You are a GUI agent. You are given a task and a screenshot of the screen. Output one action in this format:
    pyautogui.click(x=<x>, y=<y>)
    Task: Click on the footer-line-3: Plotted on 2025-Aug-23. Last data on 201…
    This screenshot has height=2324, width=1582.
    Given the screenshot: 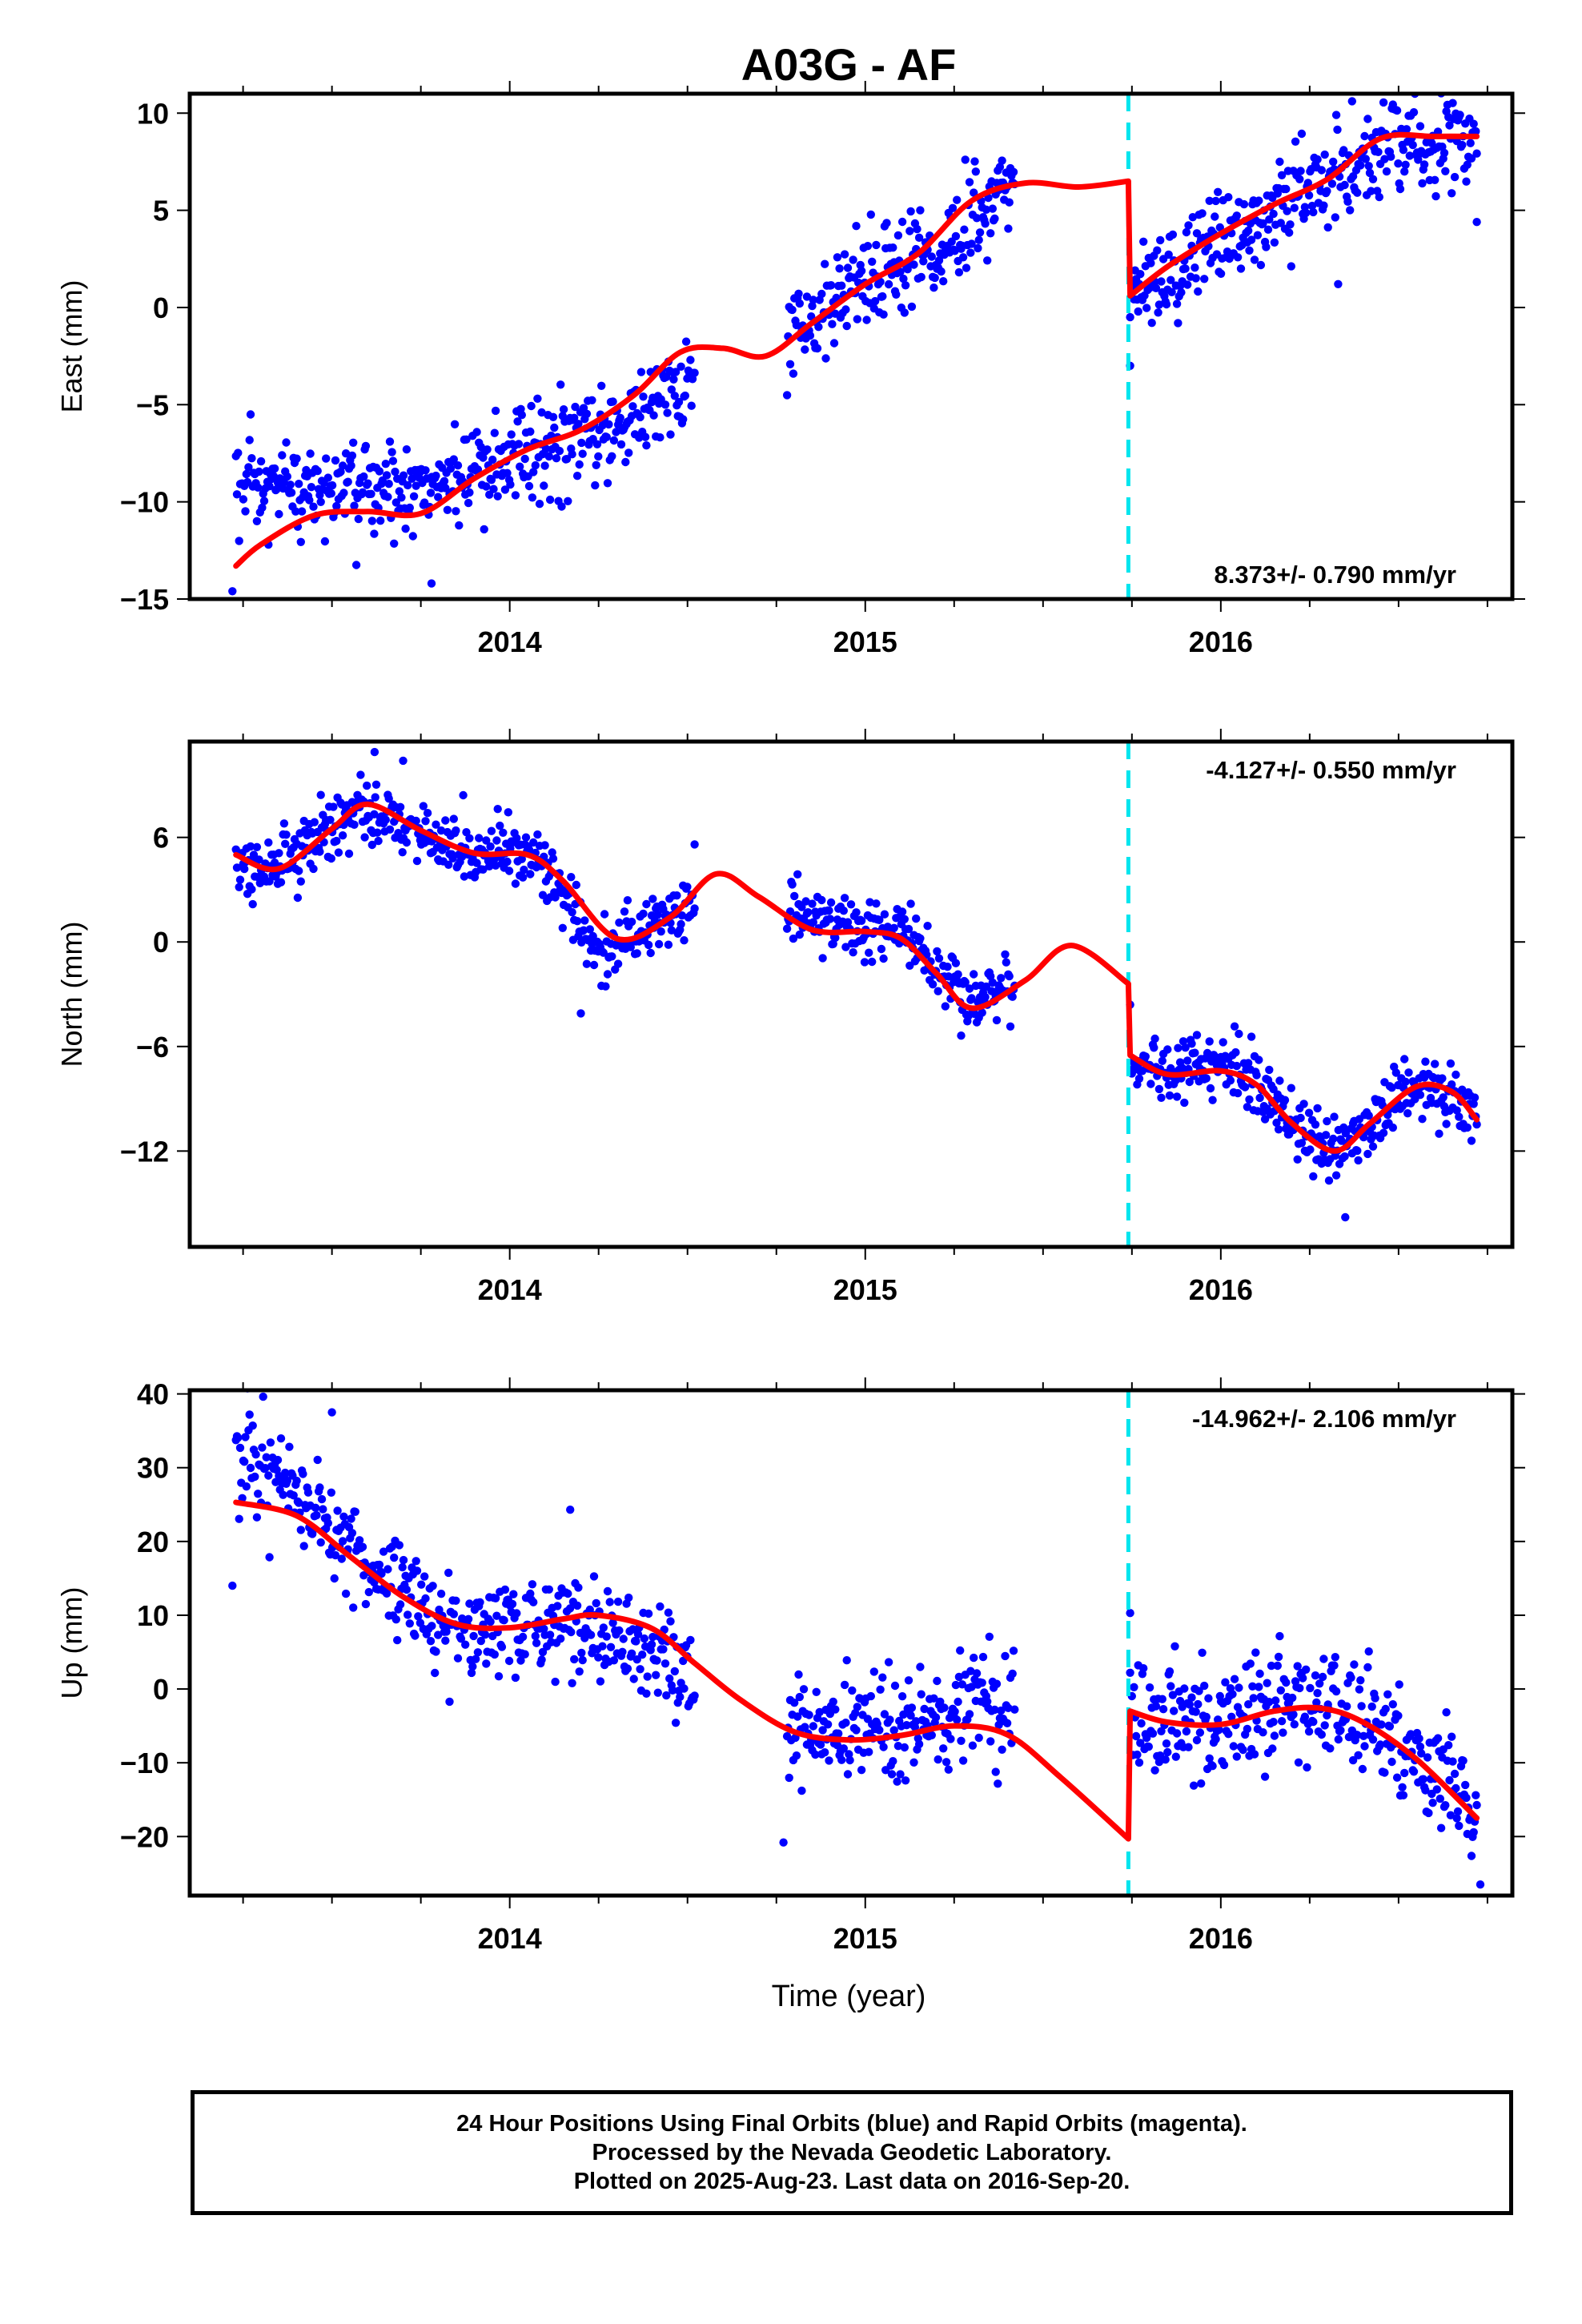 What is the action you would take?
    pyautogui.click(x=851, y=2181)
    